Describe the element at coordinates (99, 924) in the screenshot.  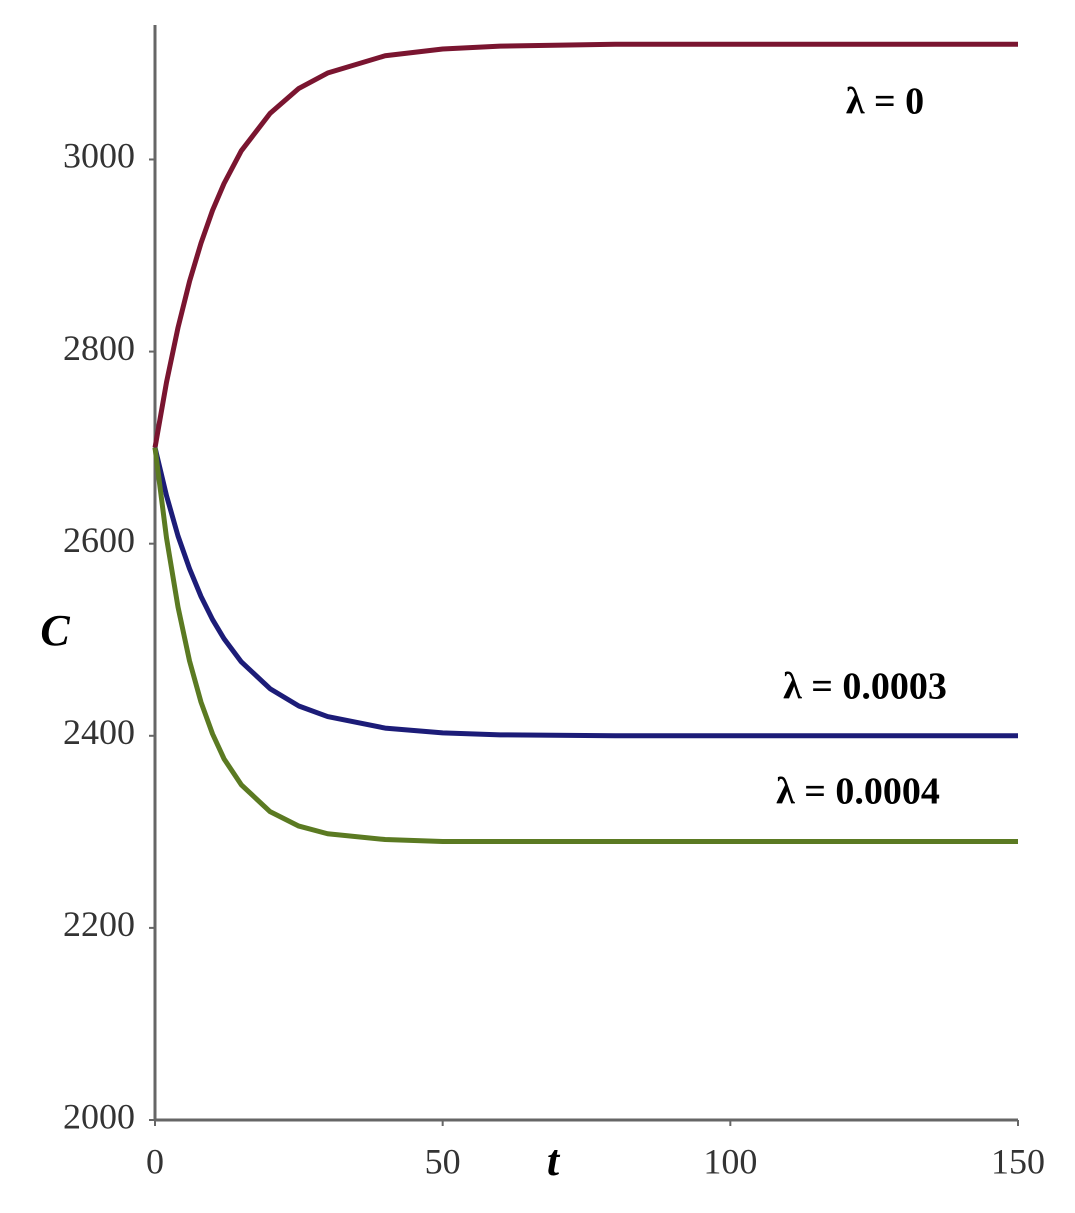
I see `y-tick-label: 2200` at that location.